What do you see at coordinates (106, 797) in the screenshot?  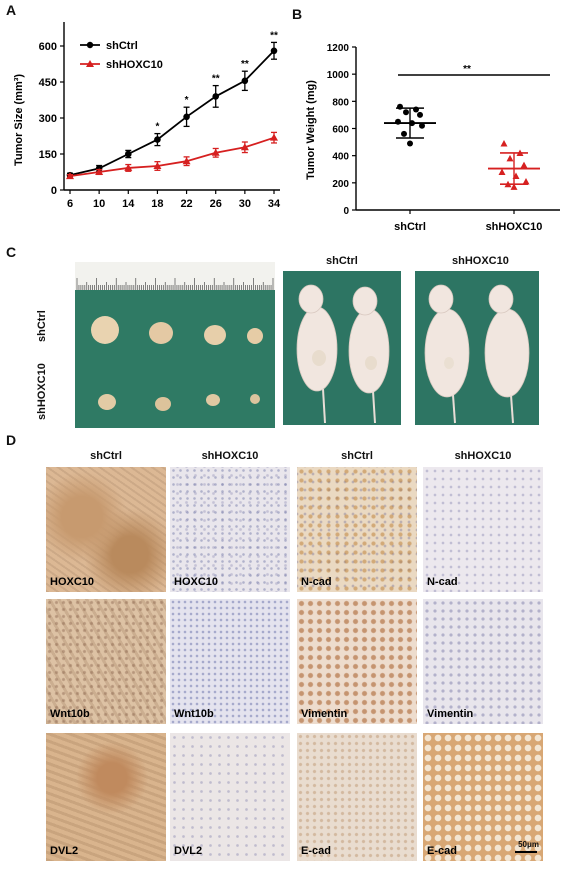 I see `ihc-tile: DVL2` at bounding box center [106, 797].